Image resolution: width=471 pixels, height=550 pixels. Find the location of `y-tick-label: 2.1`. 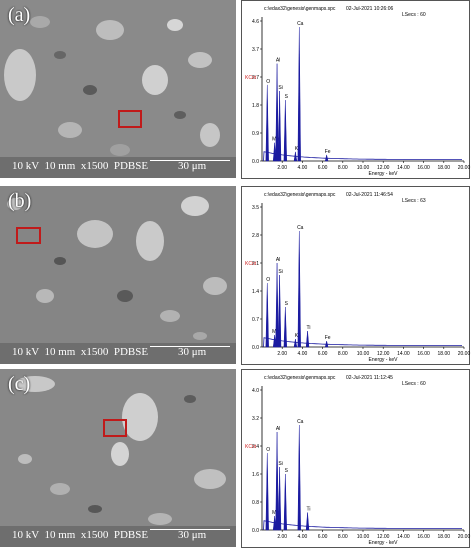

y-tick-label: 2.1 is located at coordinates (255, 264).